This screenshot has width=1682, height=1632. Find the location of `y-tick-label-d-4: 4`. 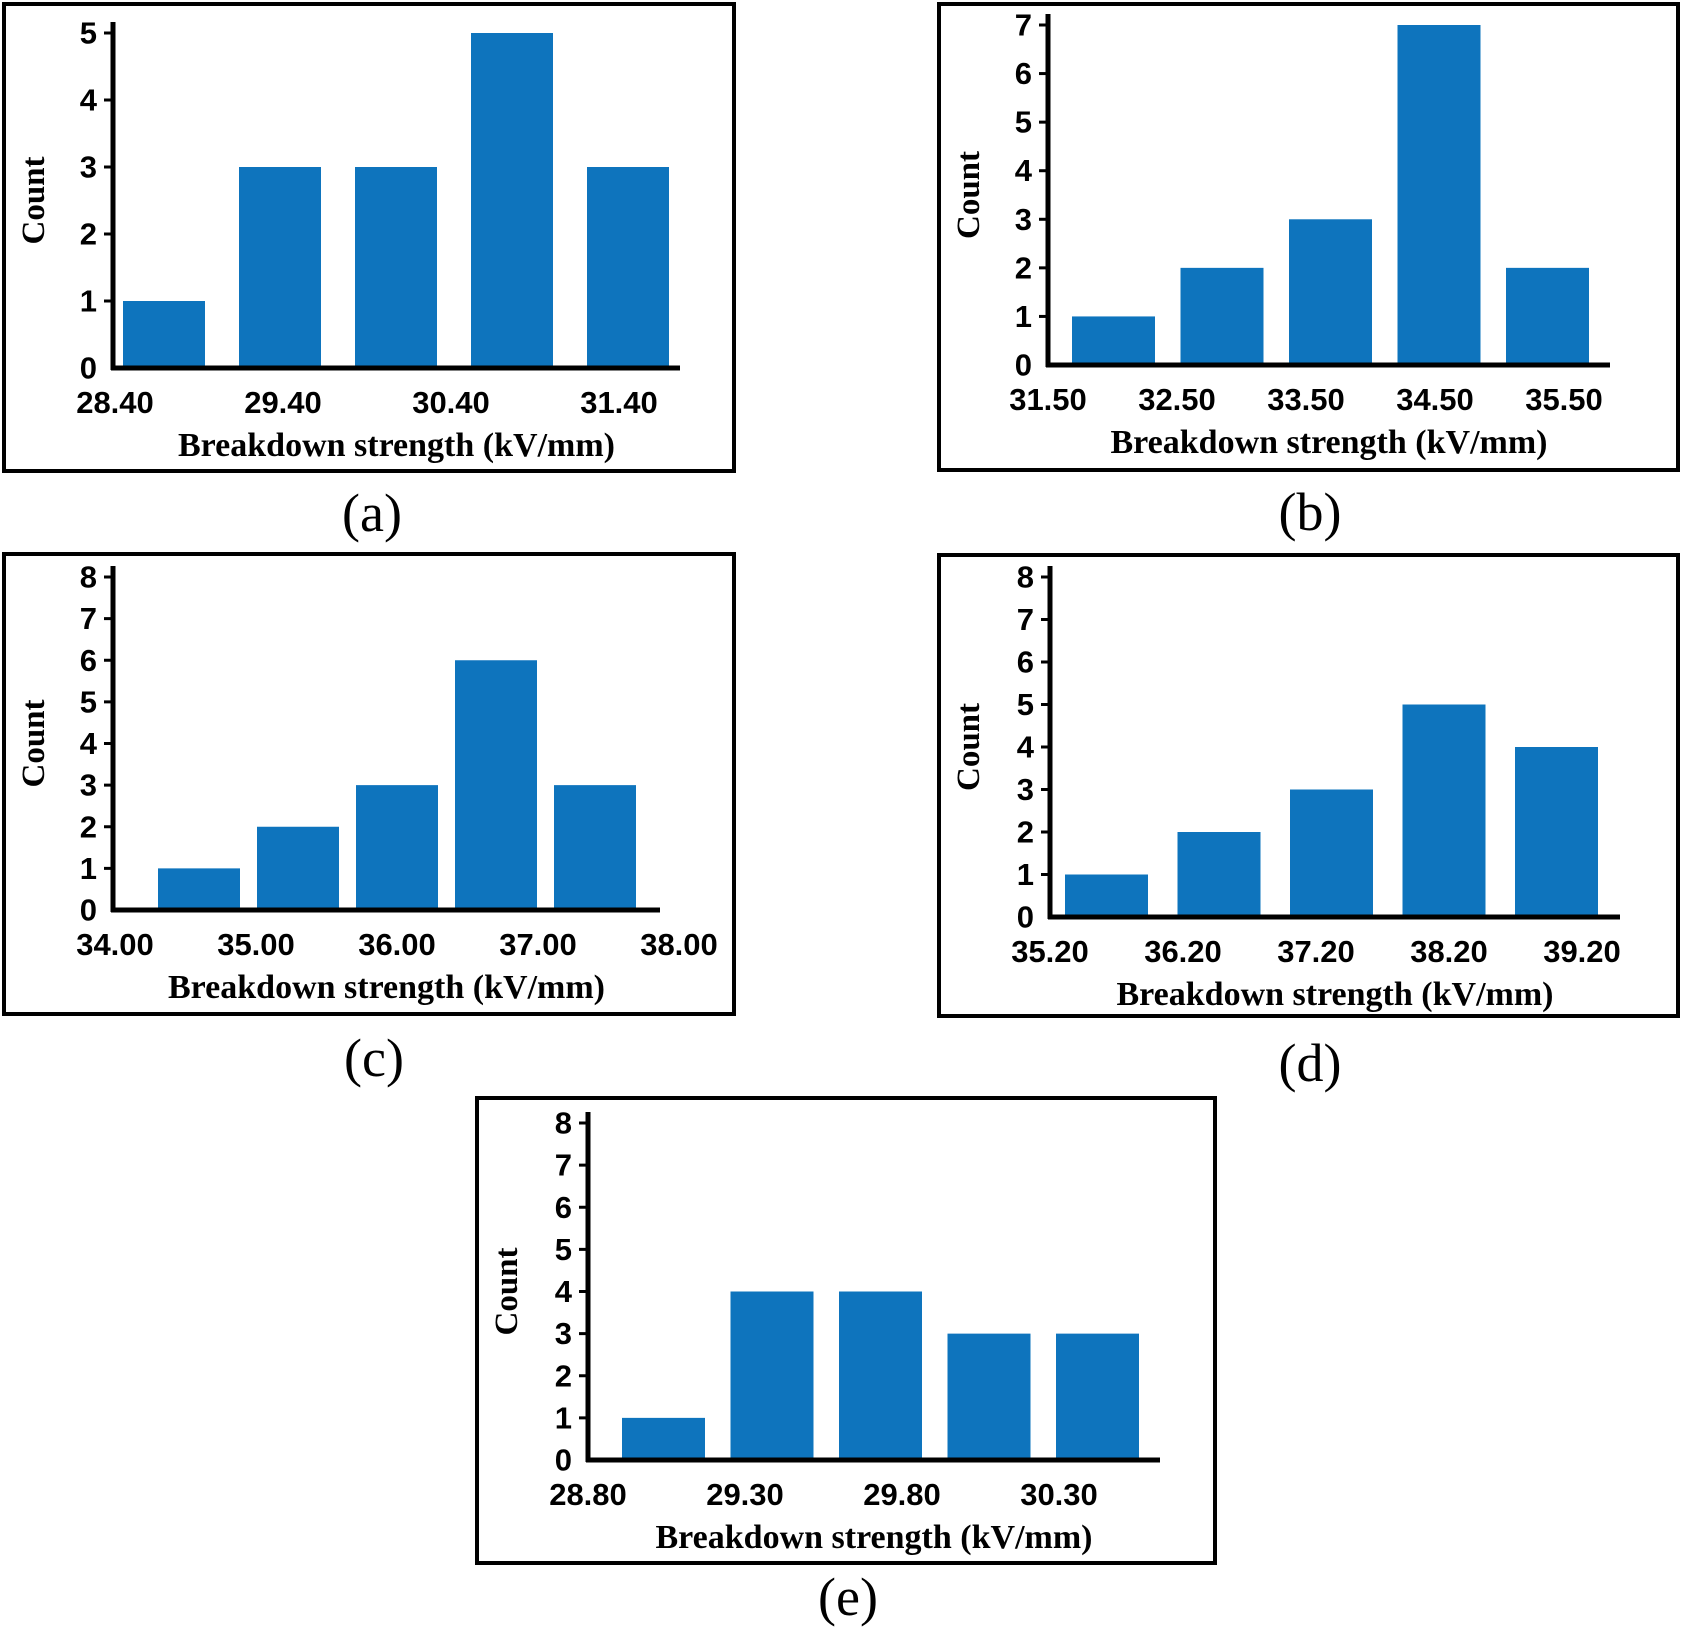

y-tick-label-d-4: 4 is located at coordinates (1026, 747).